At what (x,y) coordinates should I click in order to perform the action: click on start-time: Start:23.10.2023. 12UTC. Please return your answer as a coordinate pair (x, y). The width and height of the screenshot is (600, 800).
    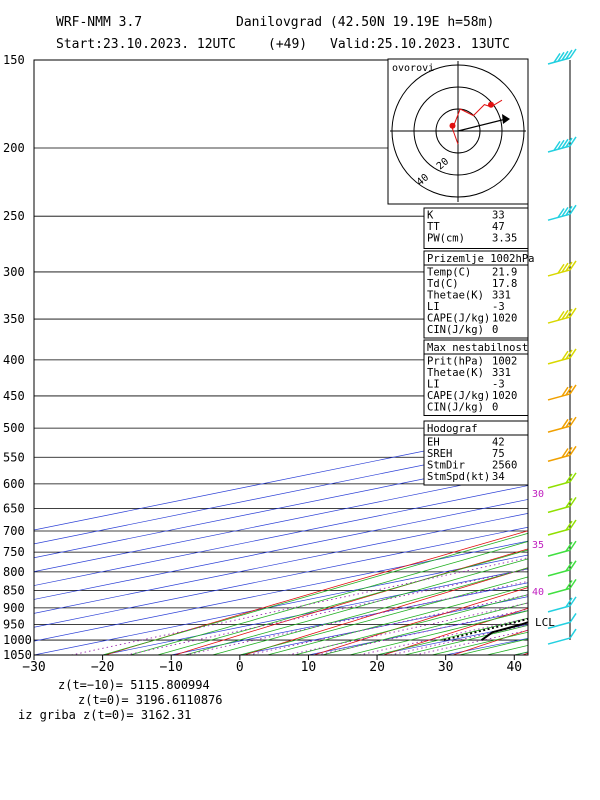
    Looking at the image, I should click on (146, 44).